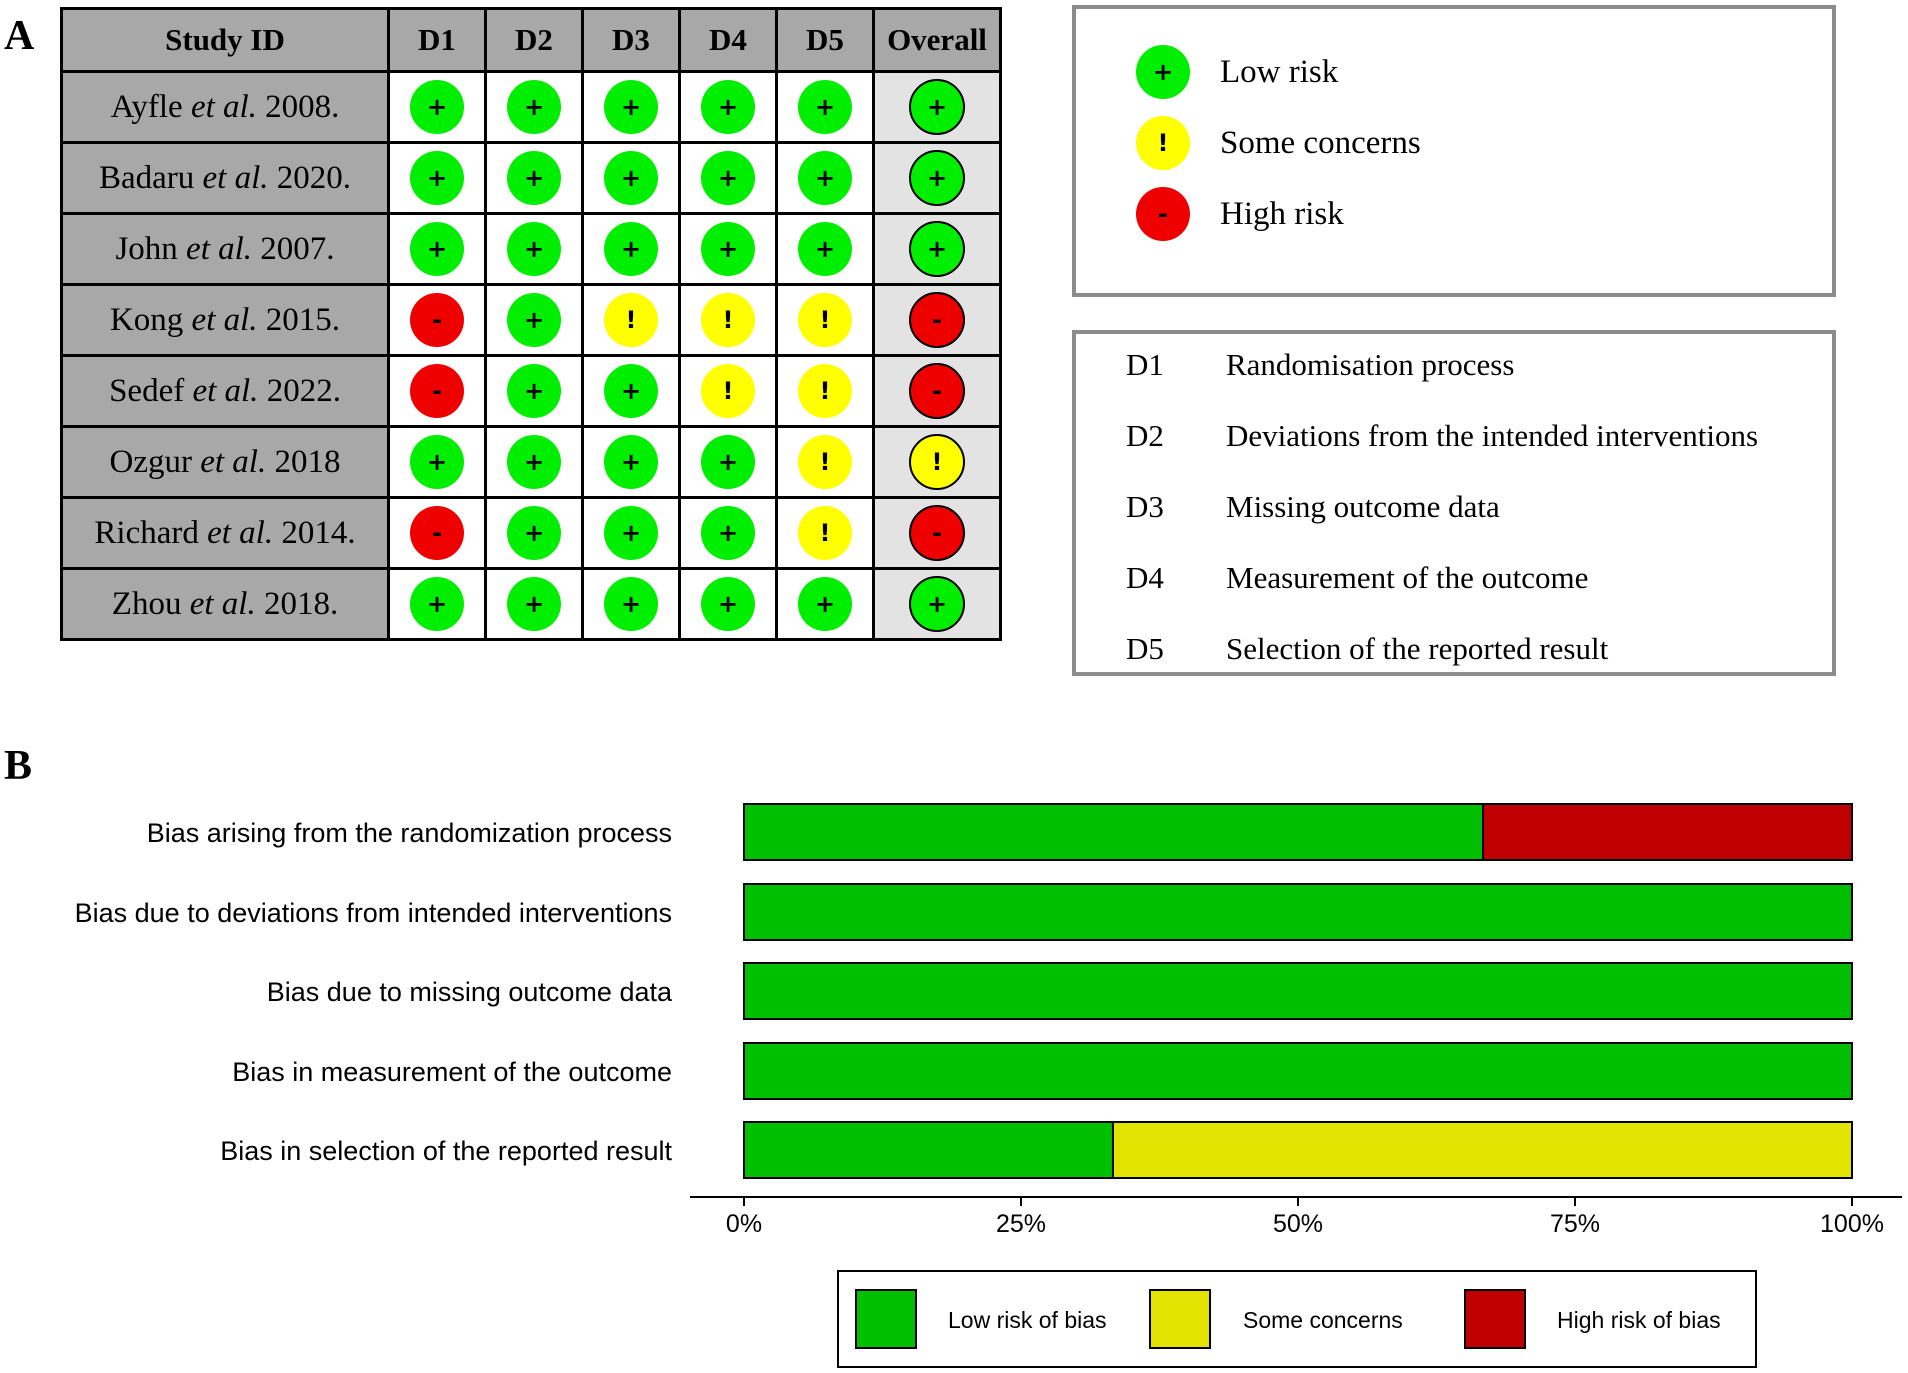 The image size is (1908, 1373). What do you see at coordinates (744, 1224) in the screenshot?
I see `x-tick-label: 0%` at bounding box center [744, 1224].